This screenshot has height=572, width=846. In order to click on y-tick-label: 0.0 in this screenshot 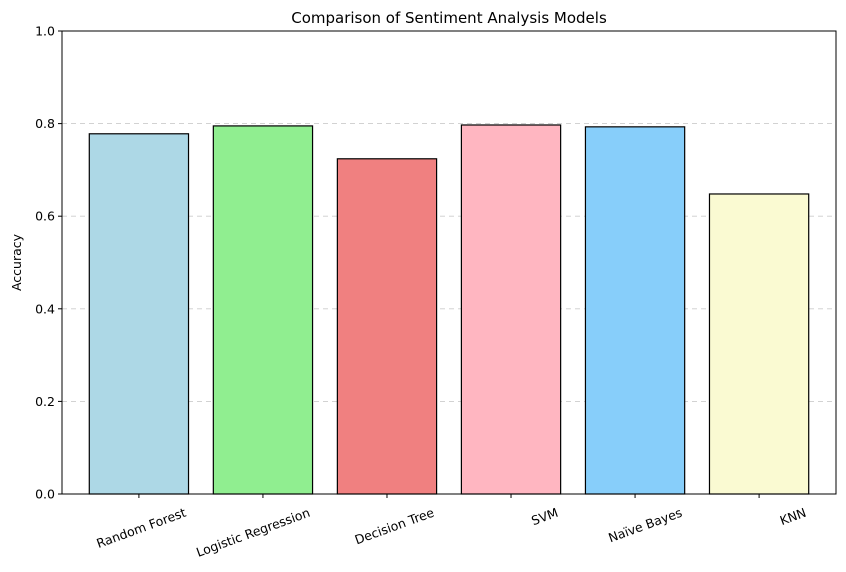, I will do `click(45, 494)`.